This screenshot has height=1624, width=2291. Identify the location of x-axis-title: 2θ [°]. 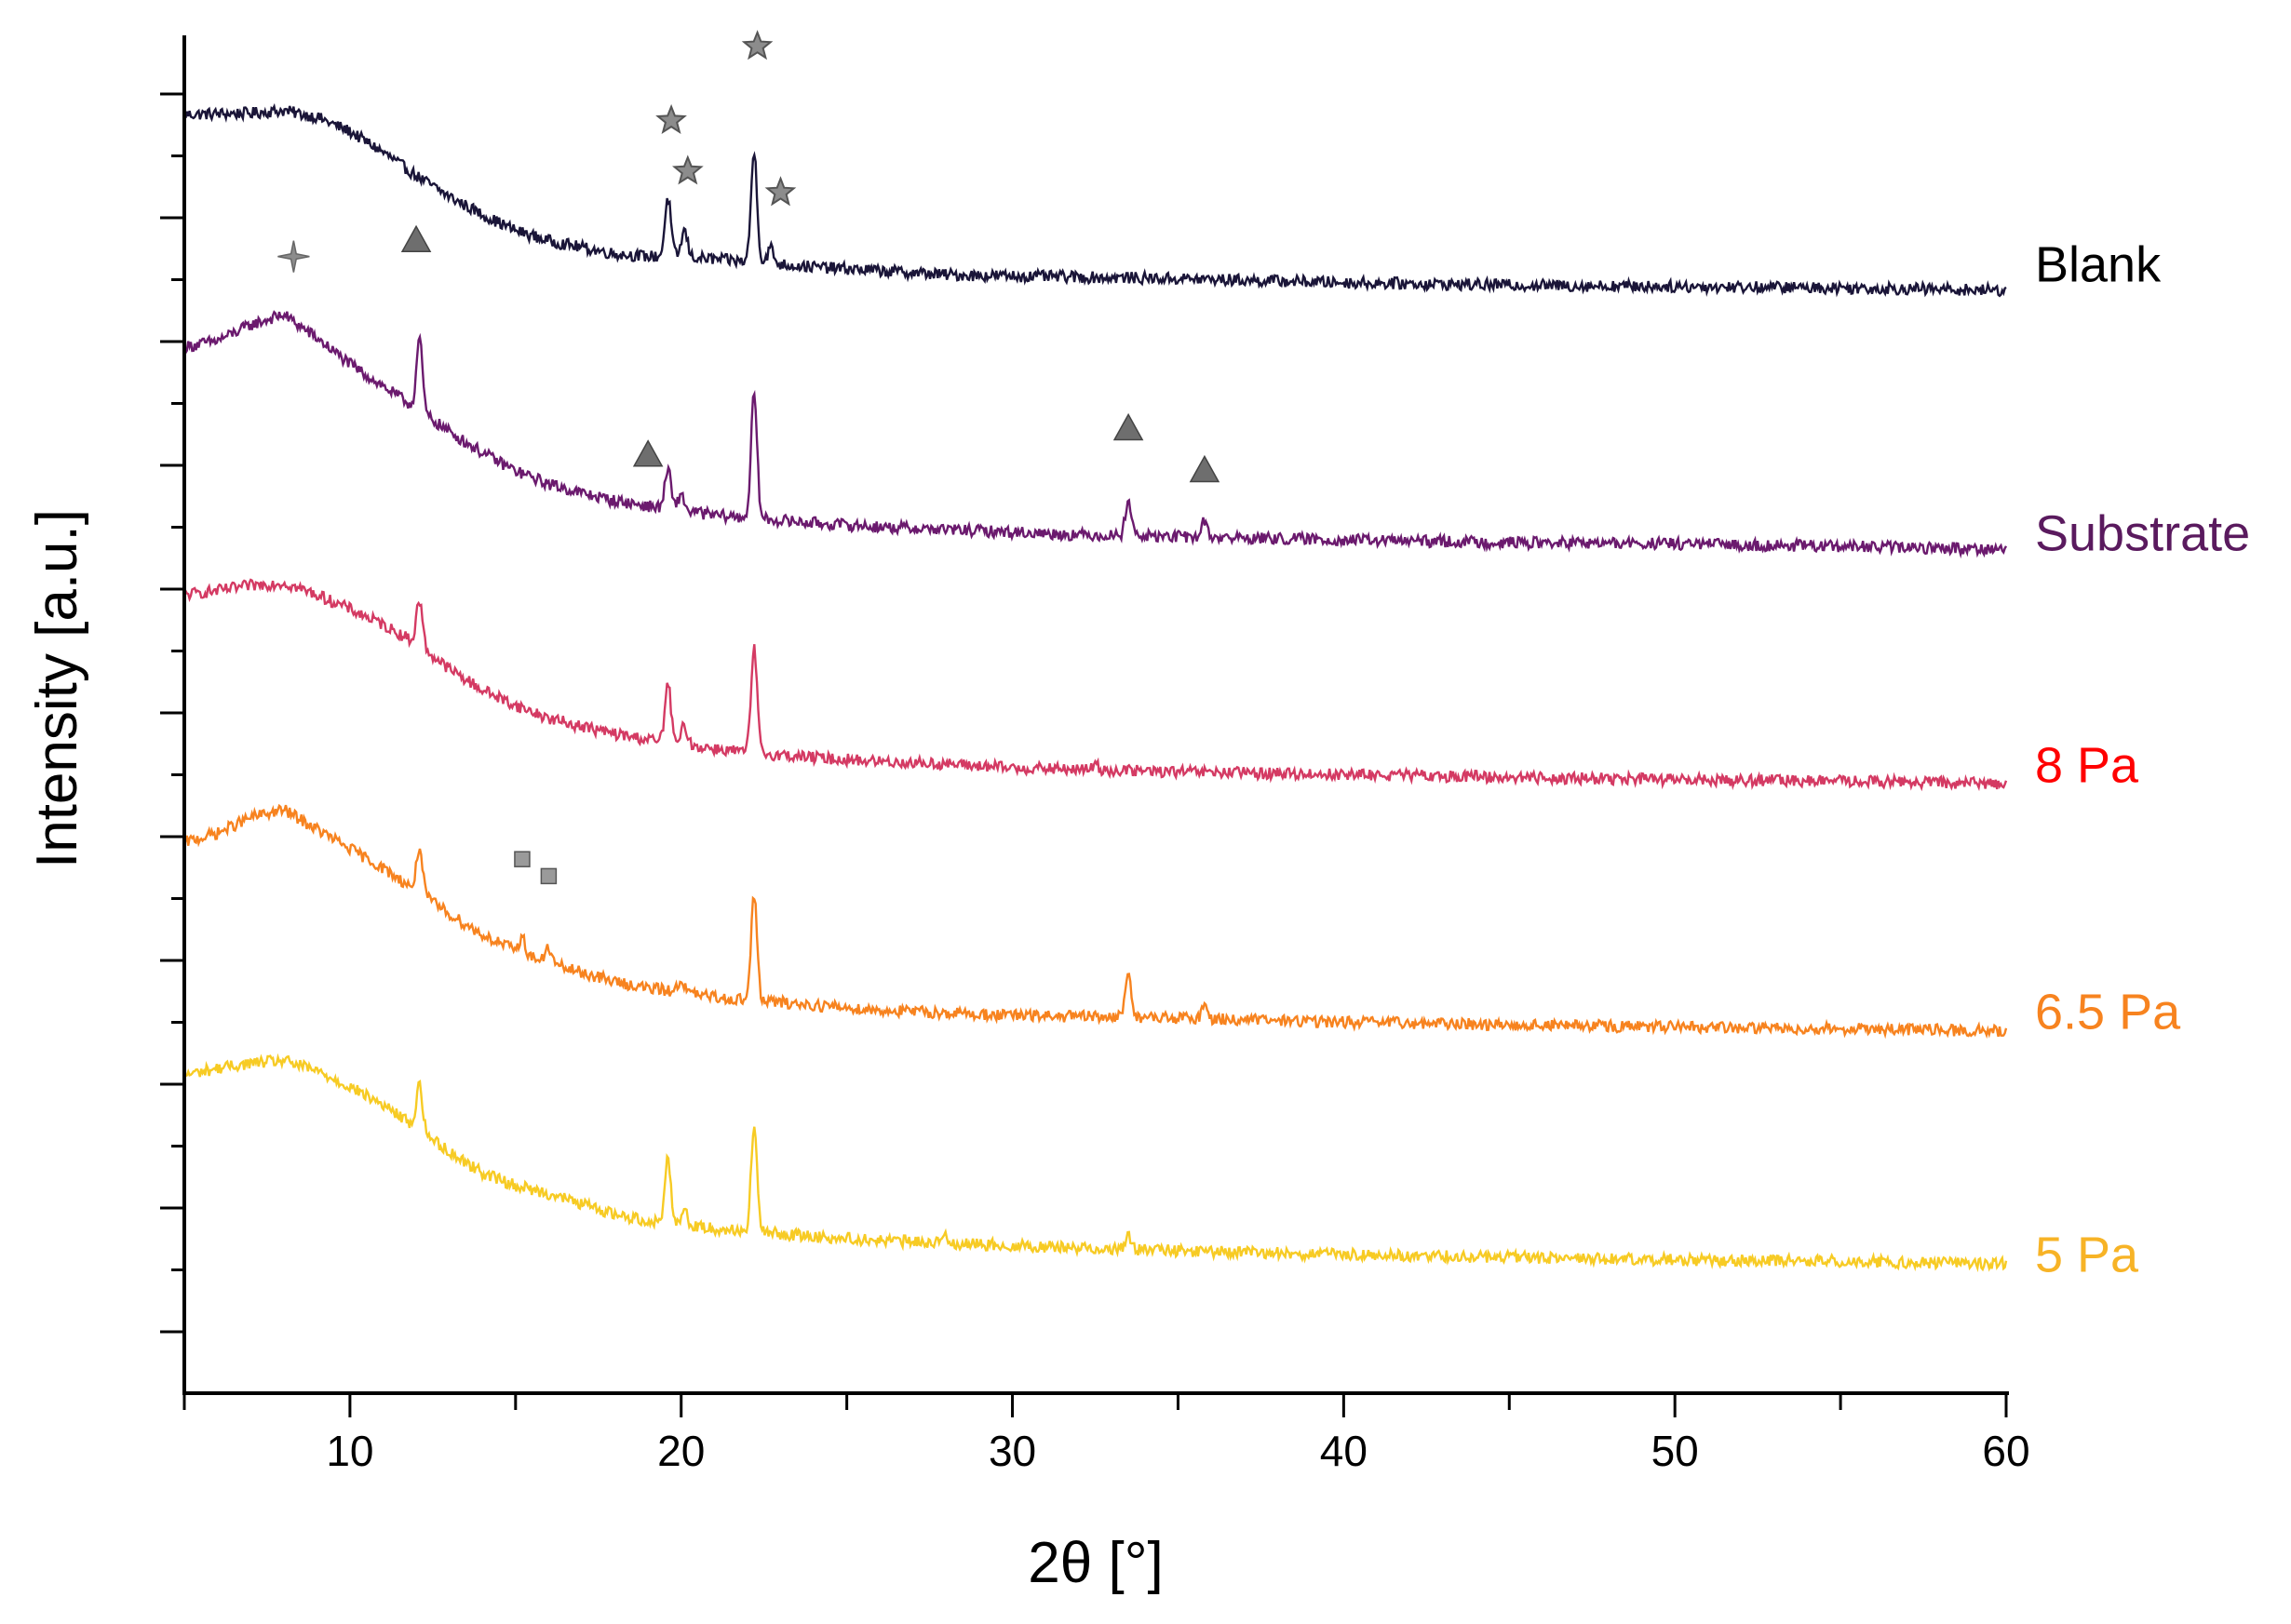
(1095, 1563).